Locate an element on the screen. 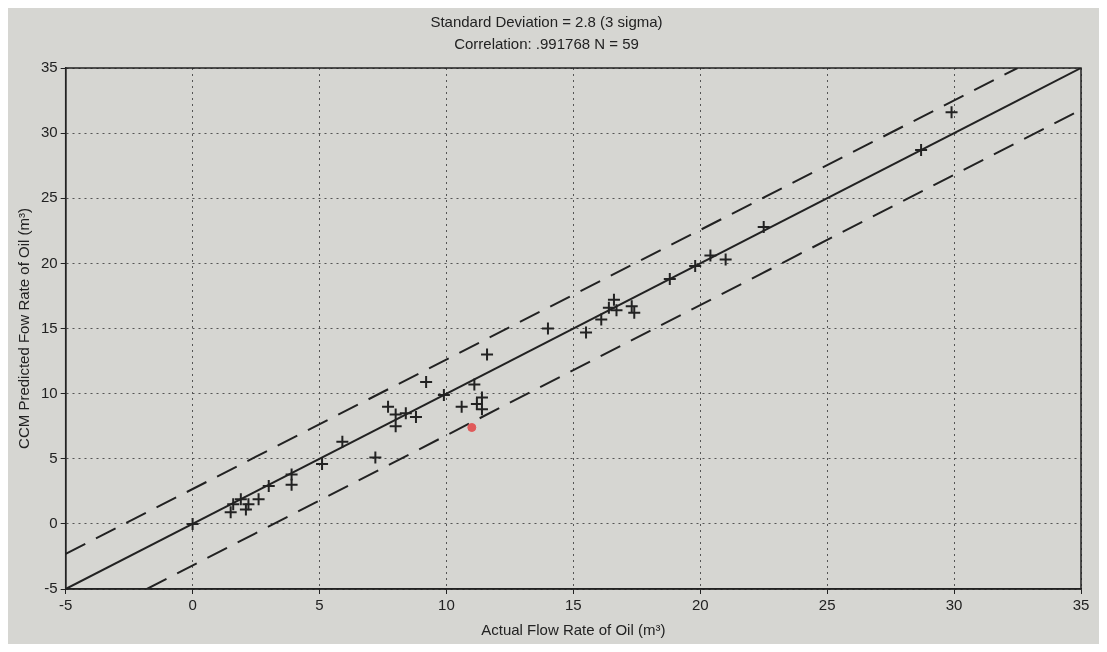  y-axis-title: CCM Predicted Fow Rate of Oil (m³) is located at coordinates (24, 328).